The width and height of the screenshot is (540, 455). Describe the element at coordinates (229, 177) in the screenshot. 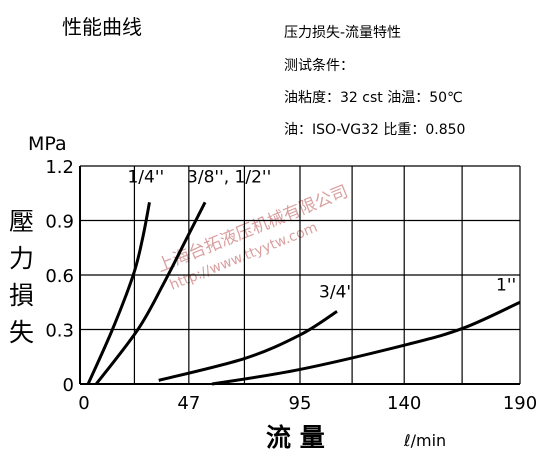

I see `legend-label: 3/8'', 1/2''` at that location.